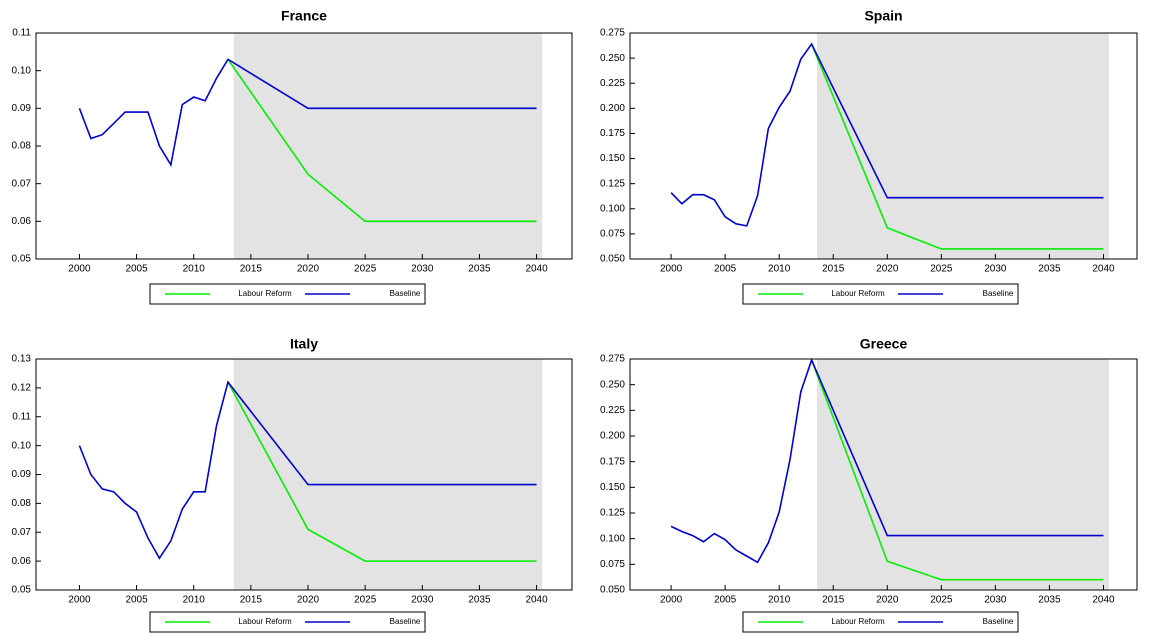  What do you see at coordinates (304, 344) in the screenshot?
I see `chart-title: Italy` at bounding box center [304, 344].